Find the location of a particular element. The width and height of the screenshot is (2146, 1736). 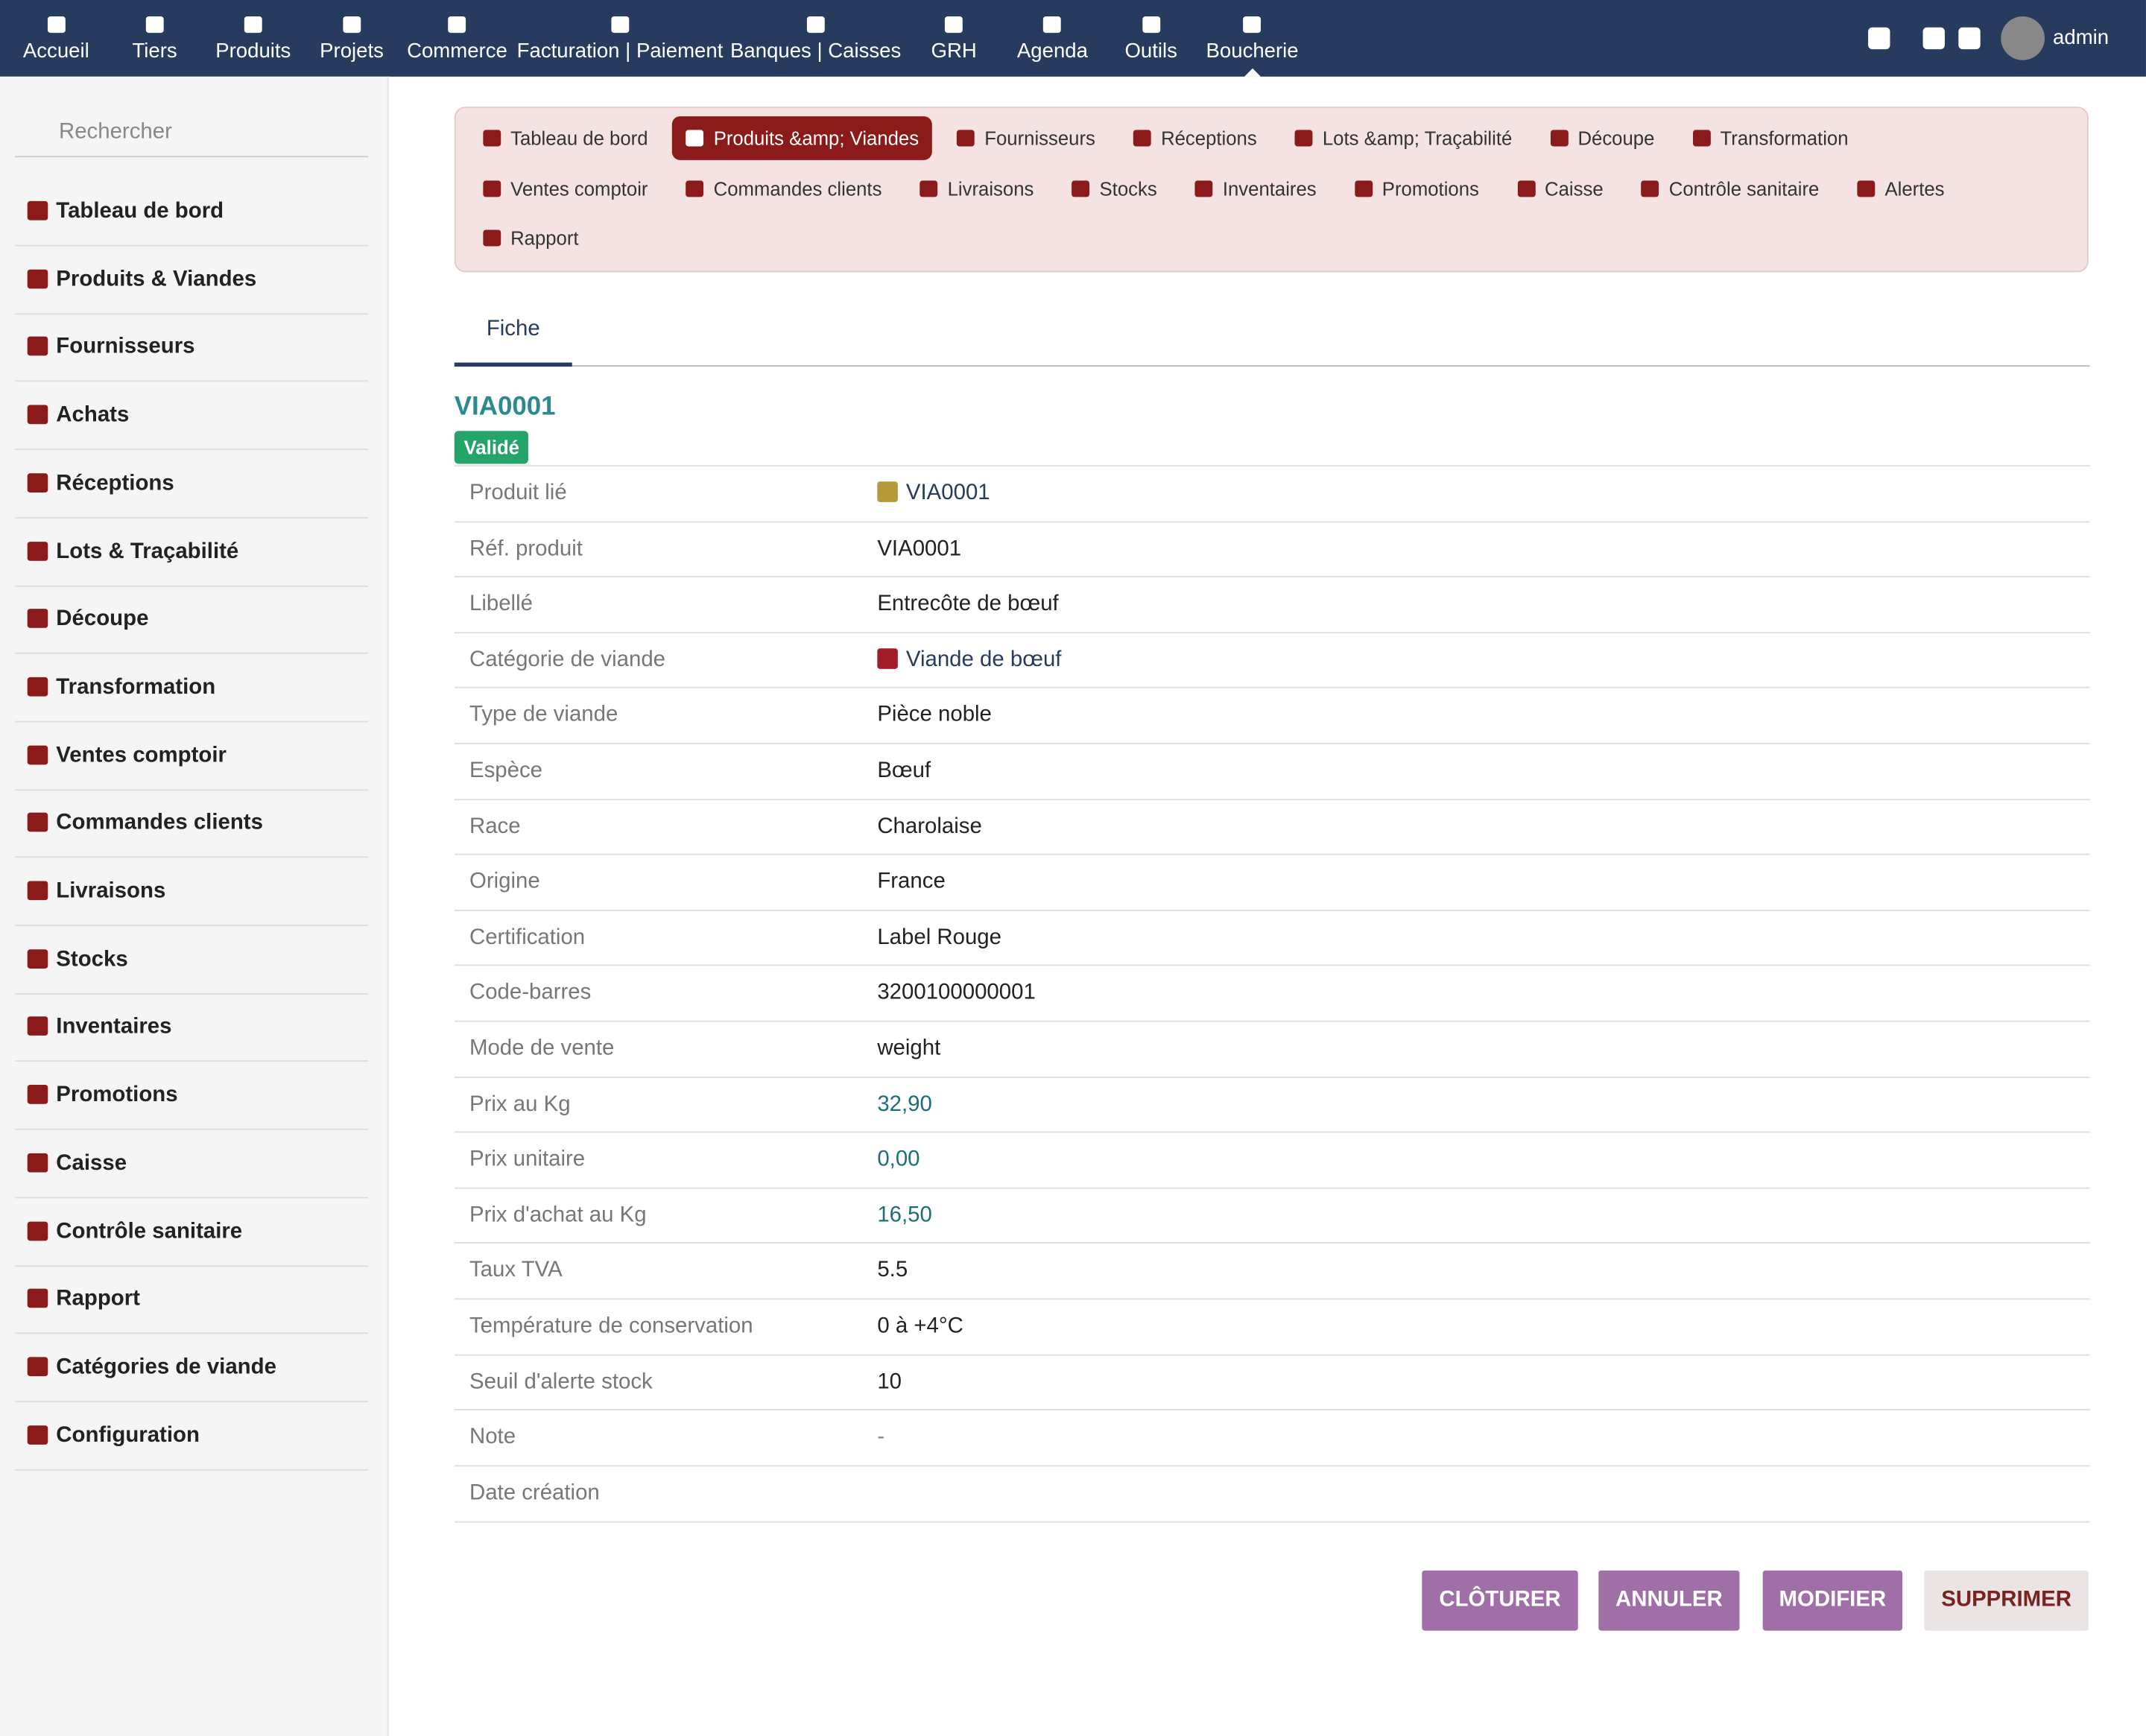

module-tab: Stocks is located at coordinates (1114, 188).